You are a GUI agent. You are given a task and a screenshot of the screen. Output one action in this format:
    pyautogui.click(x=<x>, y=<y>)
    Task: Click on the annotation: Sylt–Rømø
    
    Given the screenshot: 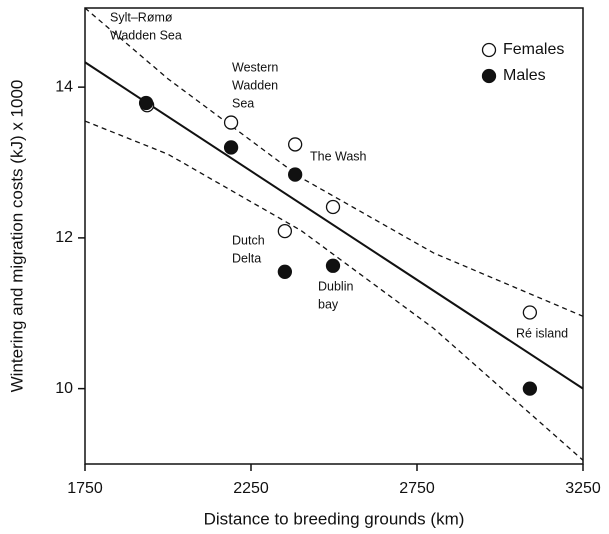 What is the action you would take?
    pyautogui.click(x=141, y=17)
    